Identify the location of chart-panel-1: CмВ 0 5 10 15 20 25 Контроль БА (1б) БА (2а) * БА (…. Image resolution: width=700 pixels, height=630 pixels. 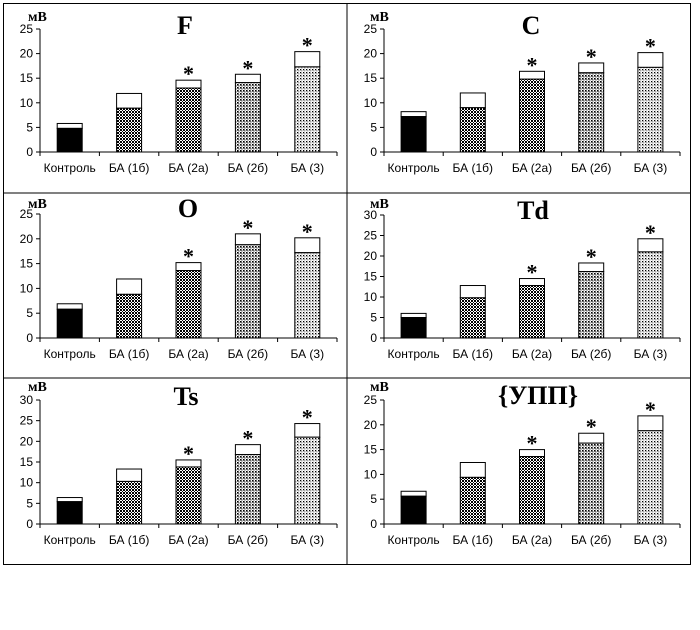
(522, 92).